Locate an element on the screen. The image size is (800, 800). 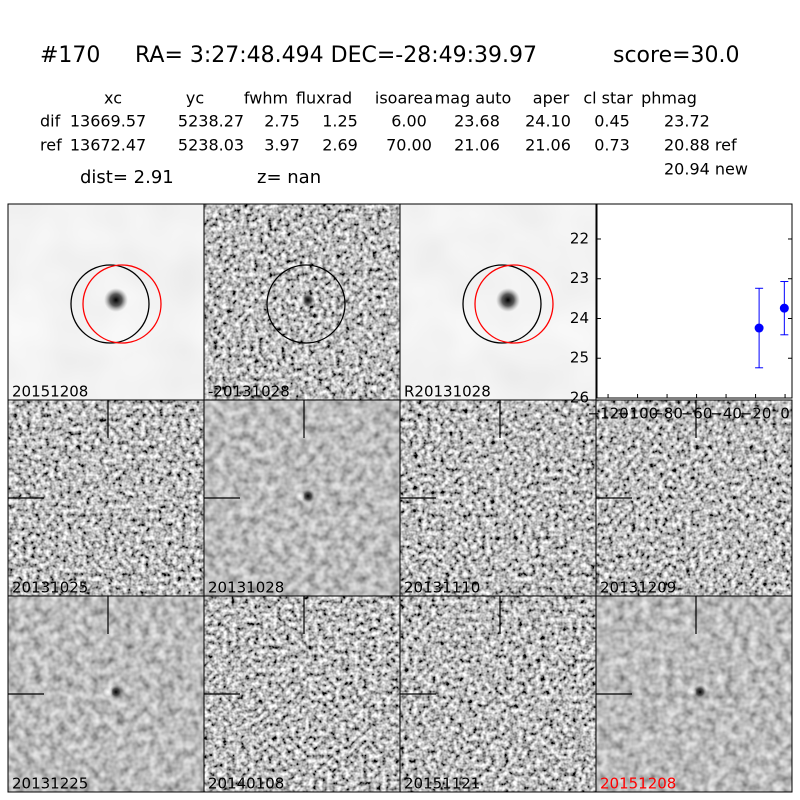
score: score=30.0 is located at coordinates (676, 55).